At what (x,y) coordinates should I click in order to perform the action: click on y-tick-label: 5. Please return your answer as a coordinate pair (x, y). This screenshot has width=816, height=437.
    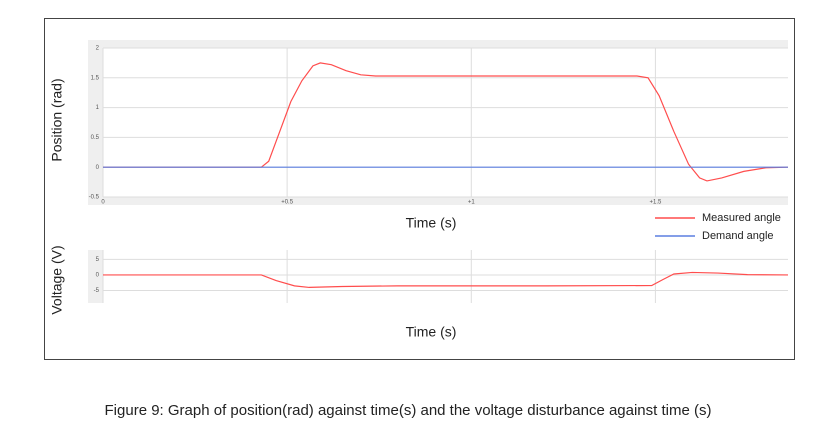
    Looking at the image, I should click on (98, 260).